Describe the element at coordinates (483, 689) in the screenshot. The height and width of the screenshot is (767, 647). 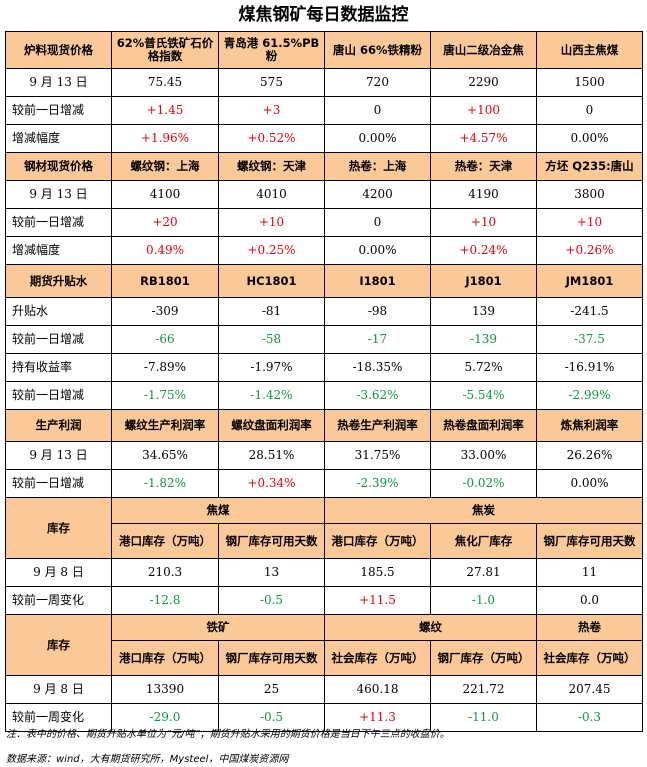
I see `cell: 221.72` at that location.